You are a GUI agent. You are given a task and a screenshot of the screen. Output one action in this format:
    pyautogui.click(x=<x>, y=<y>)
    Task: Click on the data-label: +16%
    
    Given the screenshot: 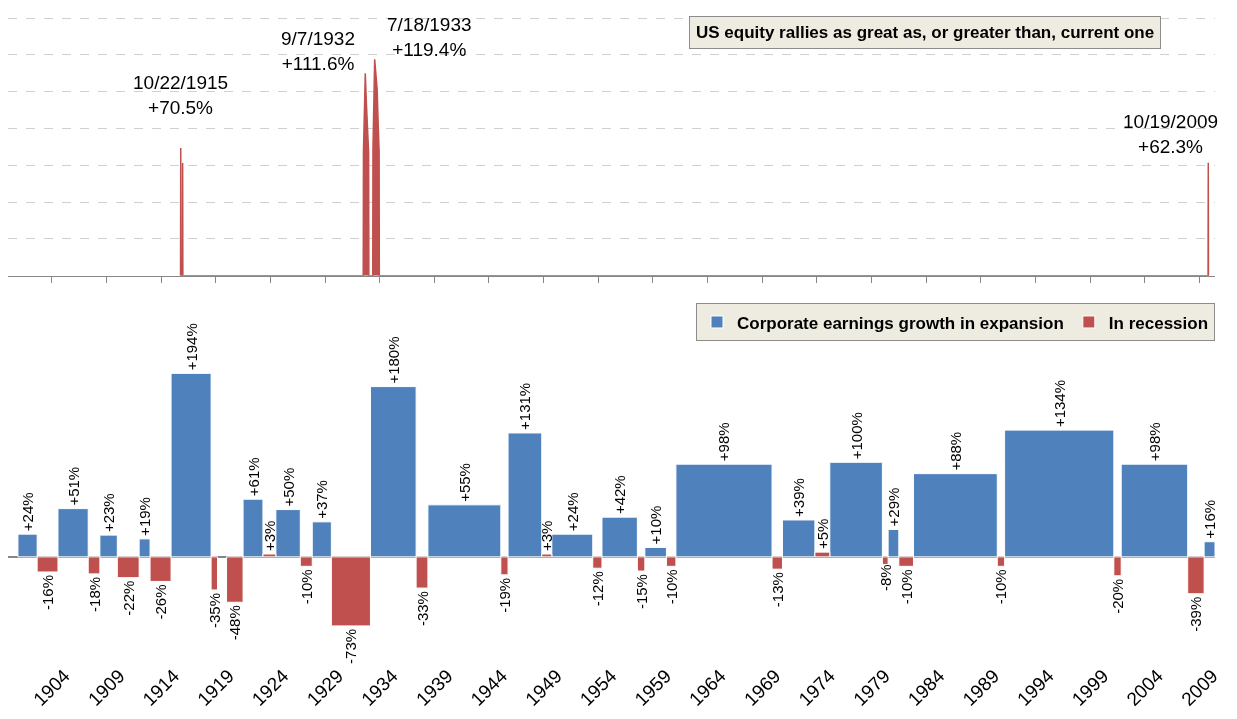 What is the action you would take?
    pyautogui.click(x=1210, y=519)
    